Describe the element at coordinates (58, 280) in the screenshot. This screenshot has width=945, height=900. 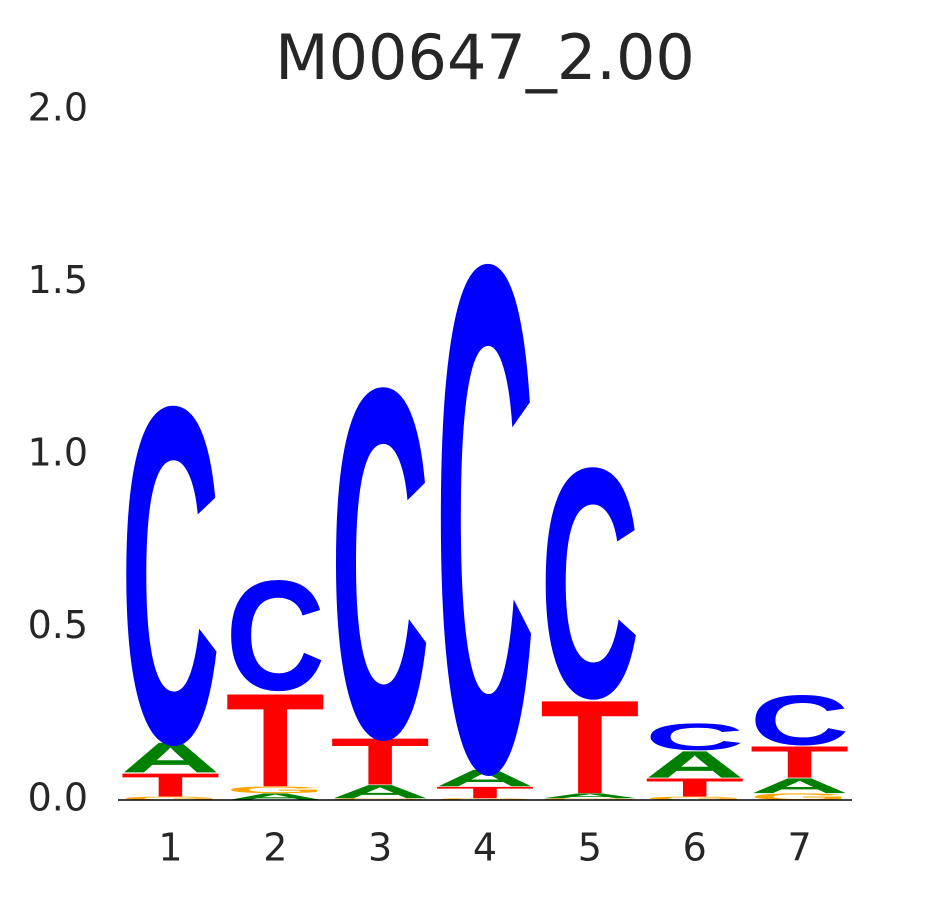
I see `y-tick-label: 1.5` at that location.